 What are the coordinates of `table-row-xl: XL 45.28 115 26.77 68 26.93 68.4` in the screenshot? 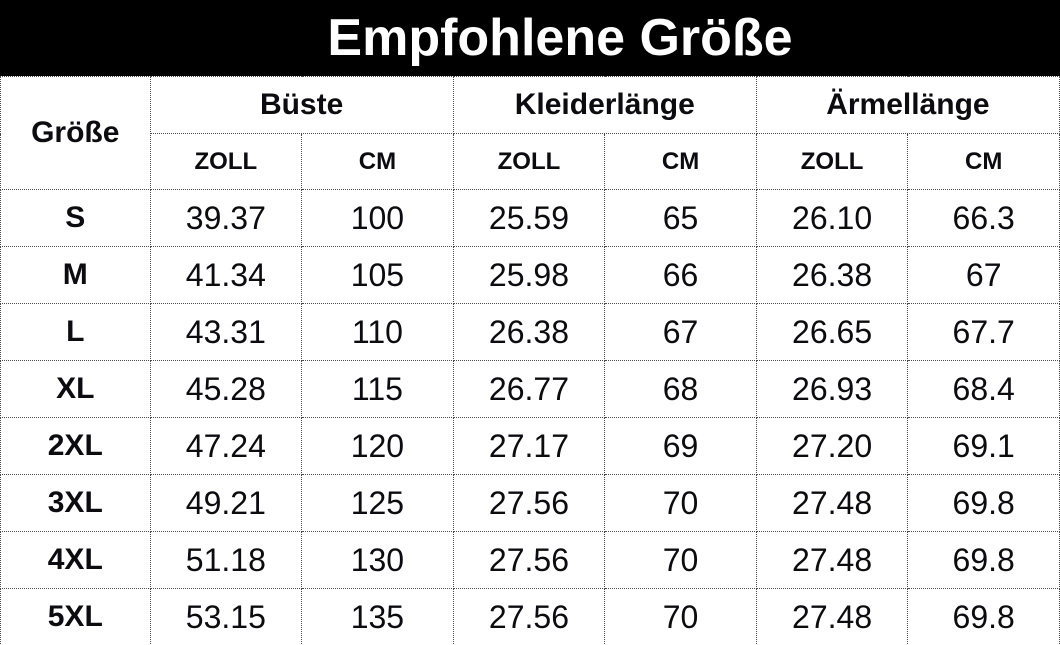 It's located at (530, 389).